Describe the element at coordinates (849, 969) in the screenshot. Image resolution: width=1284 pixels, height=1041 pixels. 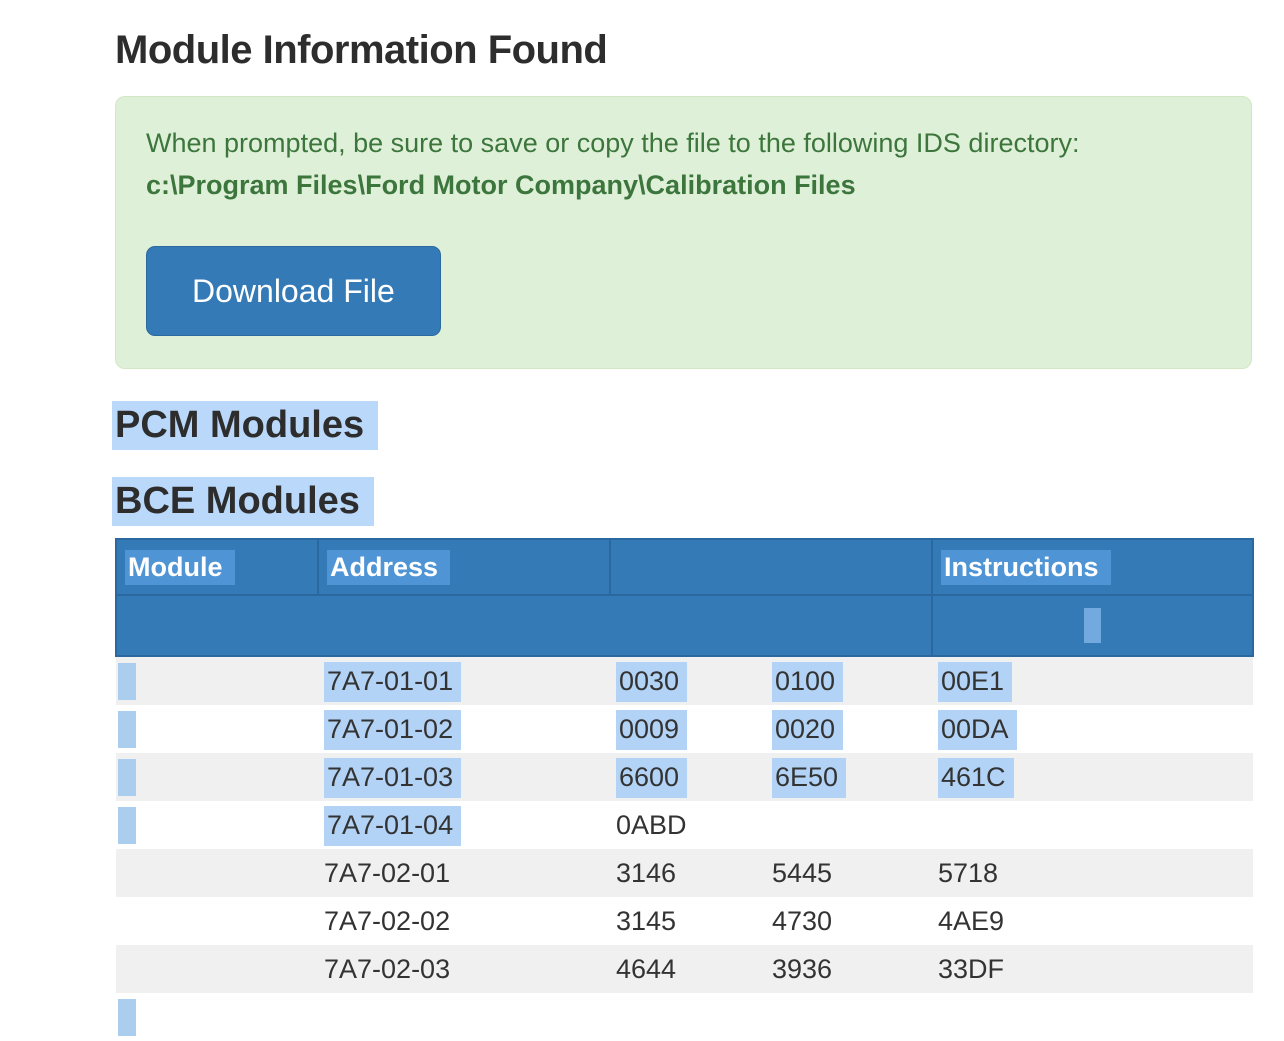
I see `value-cell: 3936` at that location.